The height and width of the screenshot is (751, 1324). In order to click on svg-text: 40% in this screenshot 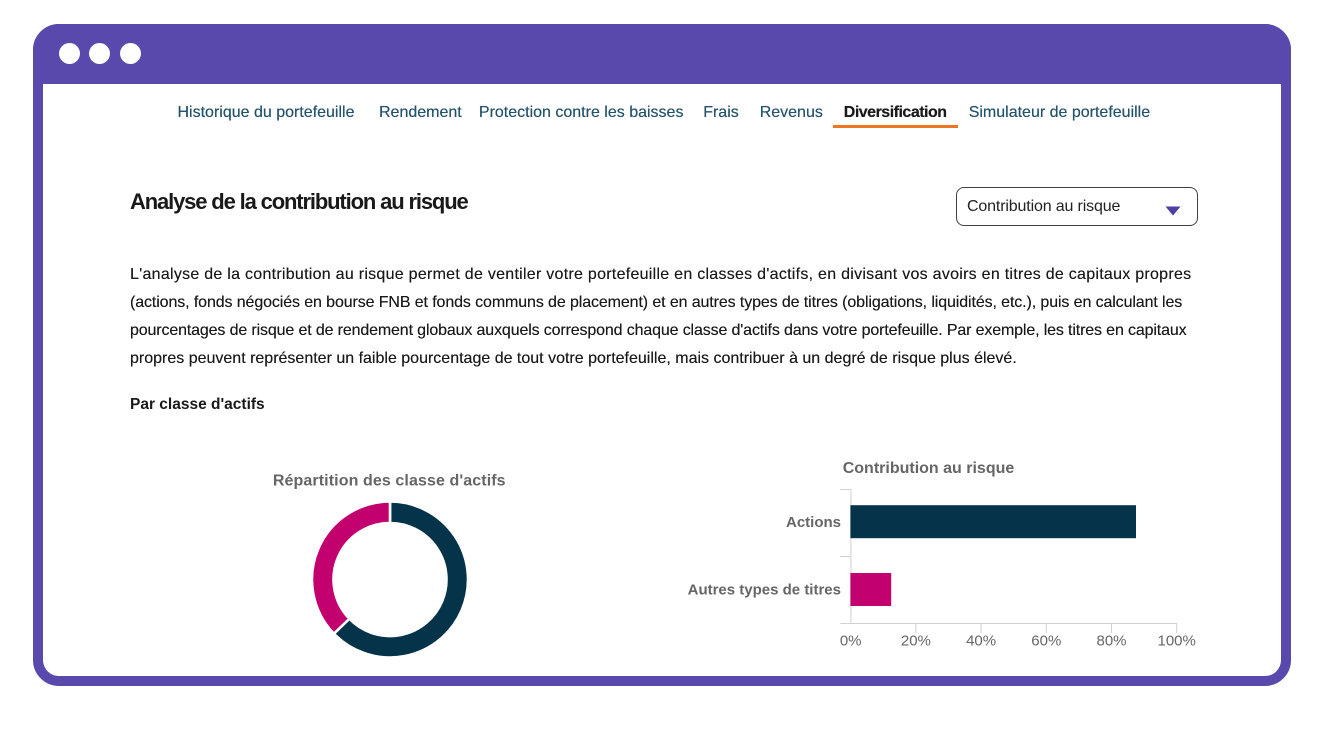, I will do `click(981, 641)`.